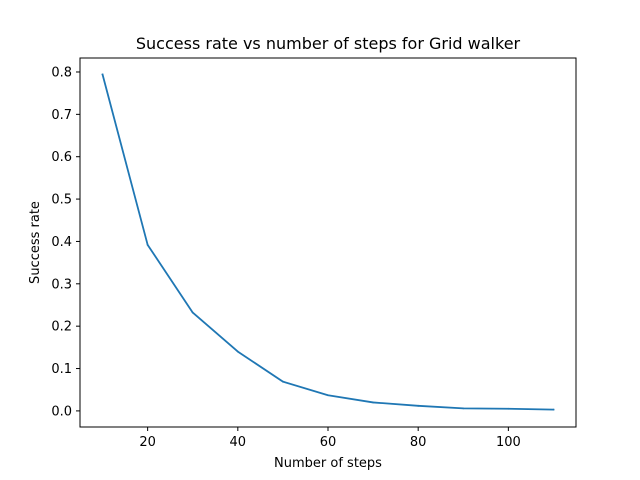 The height and width of the screenshot is (480, 640). I want to click on y-tick-label: 0.1, so click(61, 369).